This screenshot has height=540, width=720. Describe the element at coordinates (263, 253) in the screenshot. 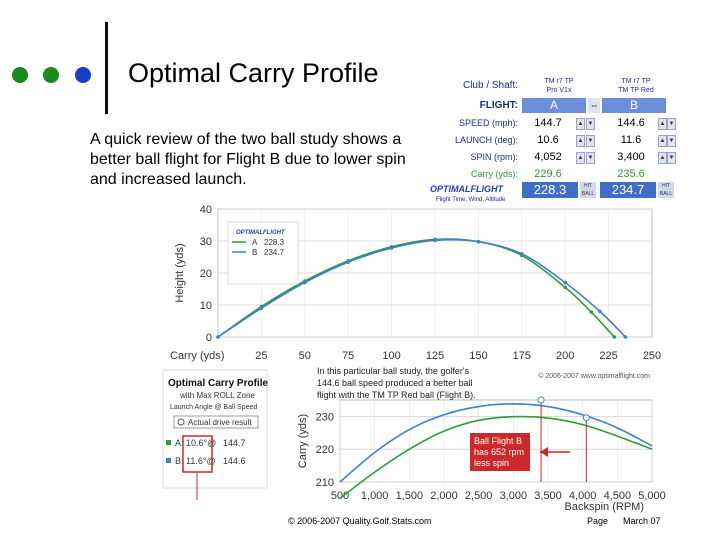

I see `trajectory-legend-box` at that location.